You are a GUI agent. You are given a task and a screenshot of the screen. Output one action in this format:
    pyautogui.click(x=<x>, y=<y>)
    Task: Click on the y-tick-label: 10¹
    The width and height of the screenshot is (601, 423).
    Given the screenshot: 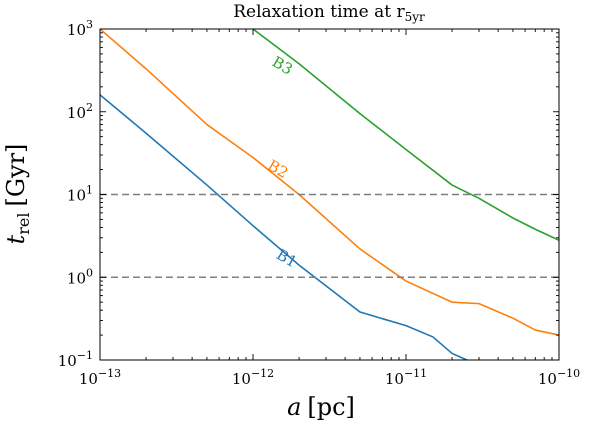 What is the action you would take?
    pyautogui.click(x=80, y=194)
    